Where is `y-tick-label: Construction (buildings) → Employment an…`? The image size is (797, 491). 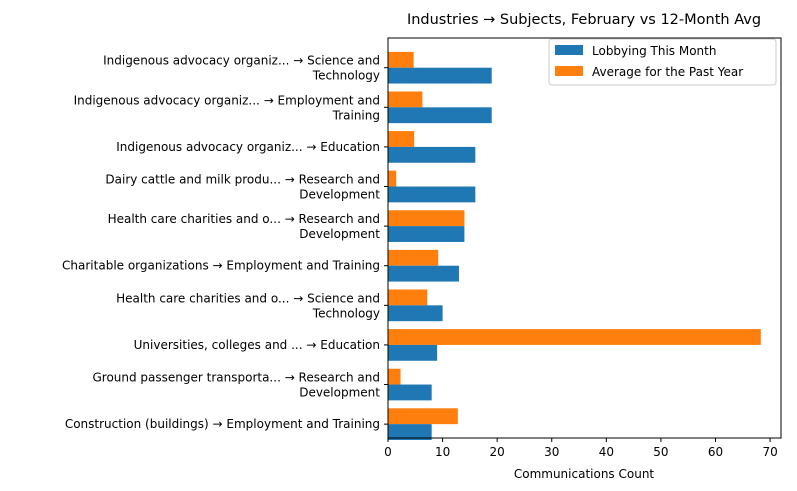 y-tick-label: Construction (buildings) → Employment an… is located at coordinates (222, 424).